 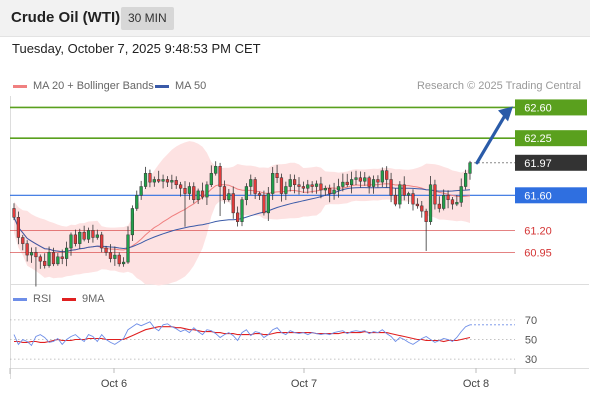 What do you see at coordinates (93, 299) in the screenshot?
I see `legend-rsi-ma-label: 9MA` at bounding box center [93, 299].